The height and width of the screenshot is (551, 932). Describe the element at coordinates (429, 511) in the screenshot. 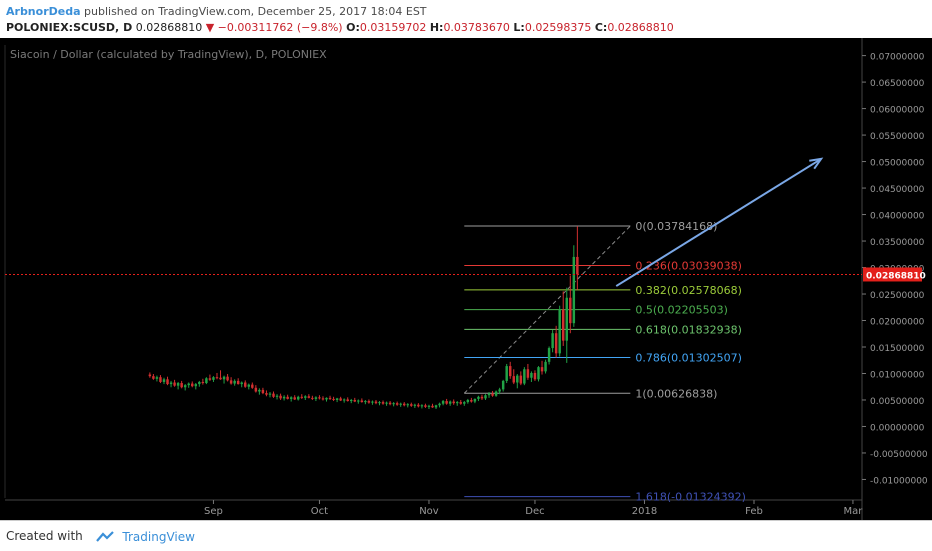

I see `x-tick-label: Nov` at that location.